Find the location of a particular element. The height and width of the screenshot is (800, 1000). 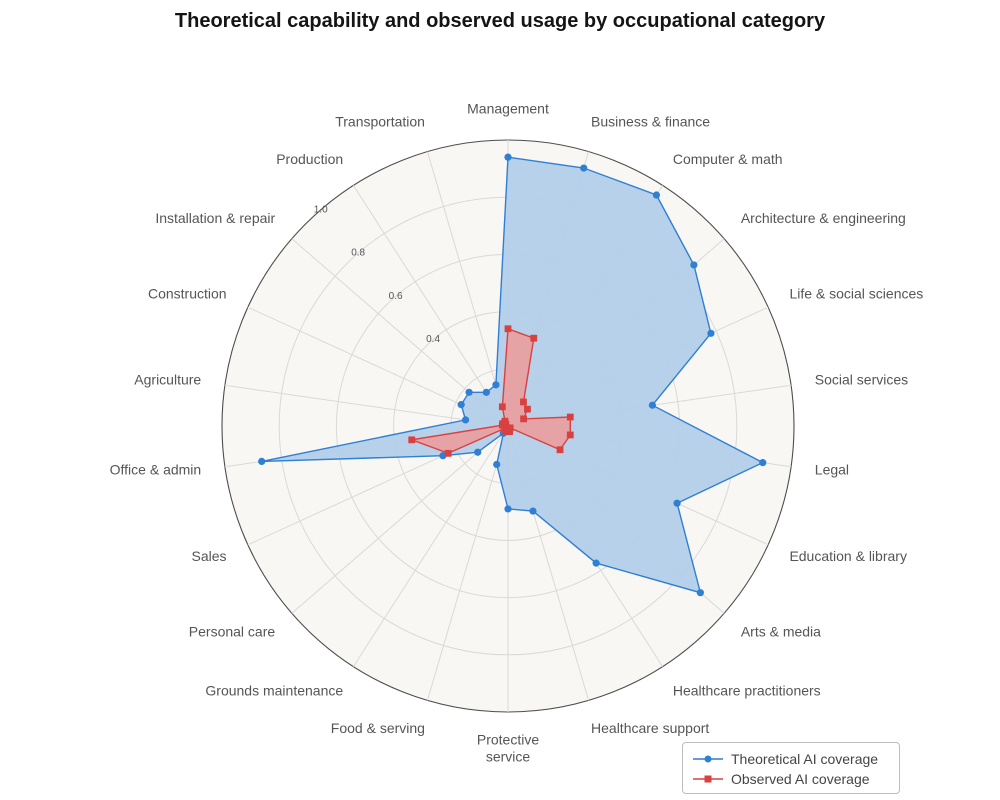

category-label: Healthcare practitioners is located at coordinates (747, 691).